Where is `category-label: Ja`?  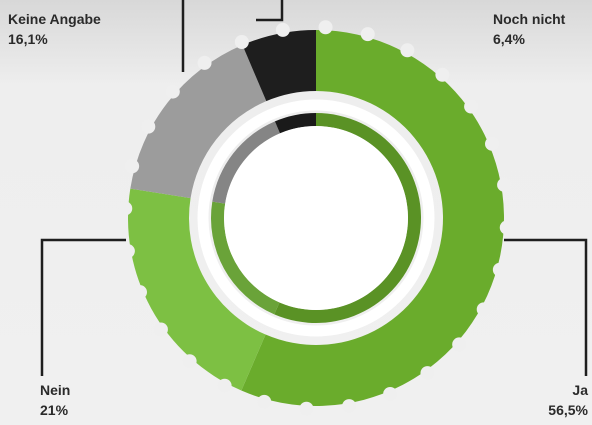
category-label: Ja is located at coordinates (580, 390).